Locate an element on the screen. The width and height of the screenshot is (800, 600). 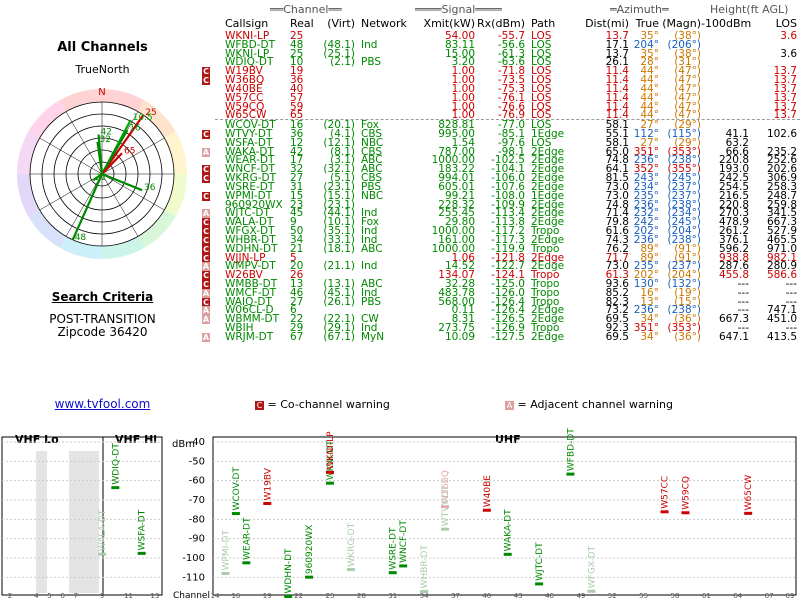
cell-magn: (355°) is located at coordinates (684, 169).